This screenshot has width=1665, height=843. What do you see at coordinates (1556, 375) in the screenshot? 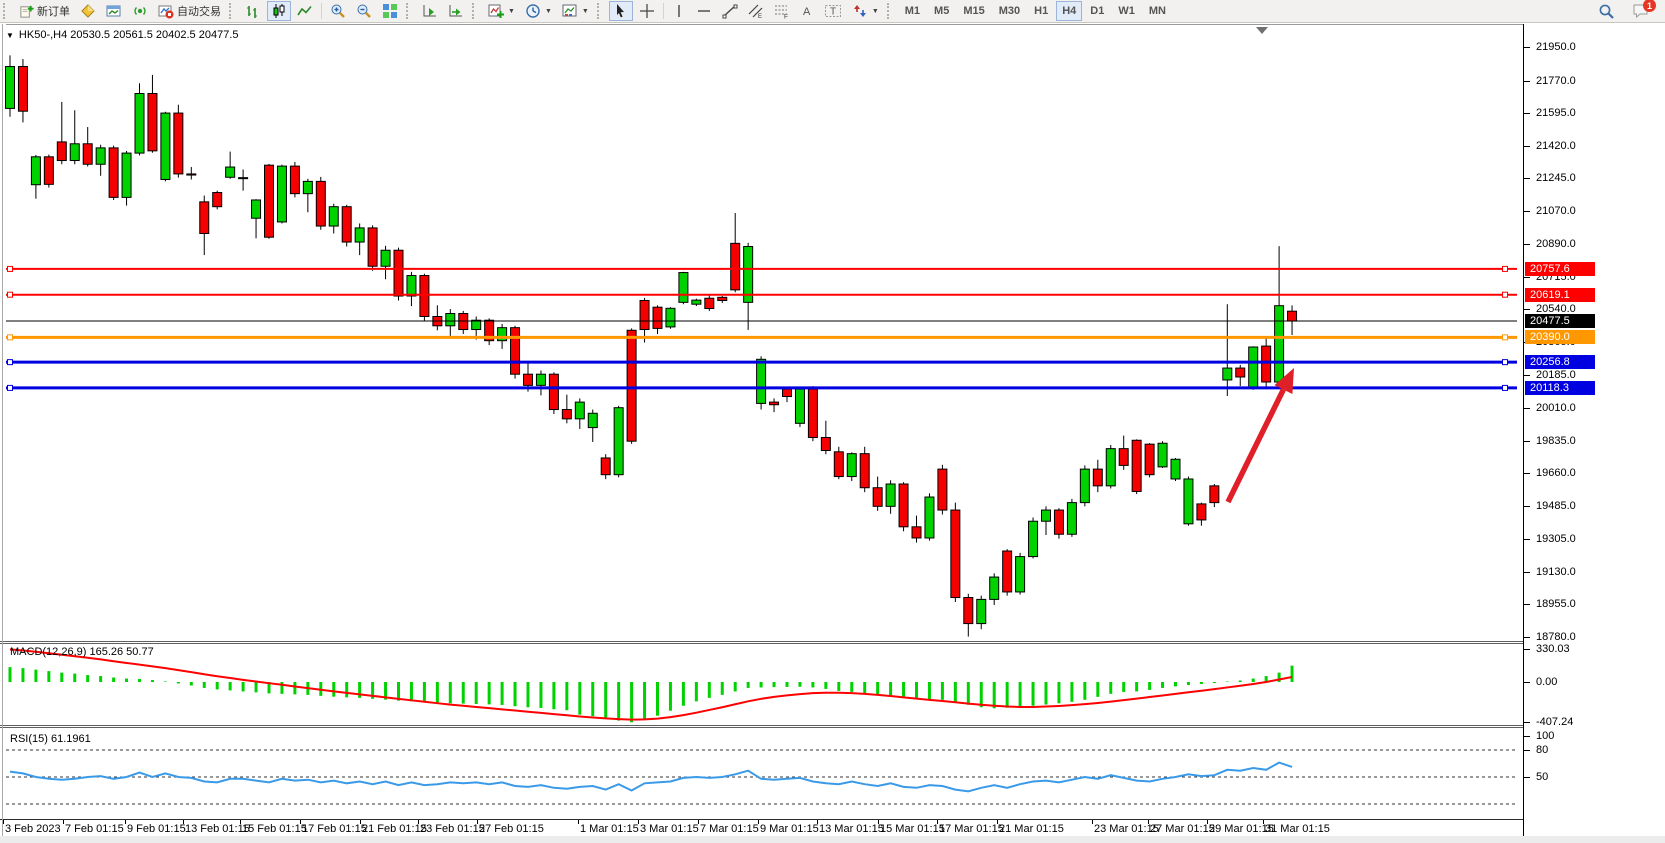
I see `price-tick-label: 20185.0` at bounding box center [1556, 375].